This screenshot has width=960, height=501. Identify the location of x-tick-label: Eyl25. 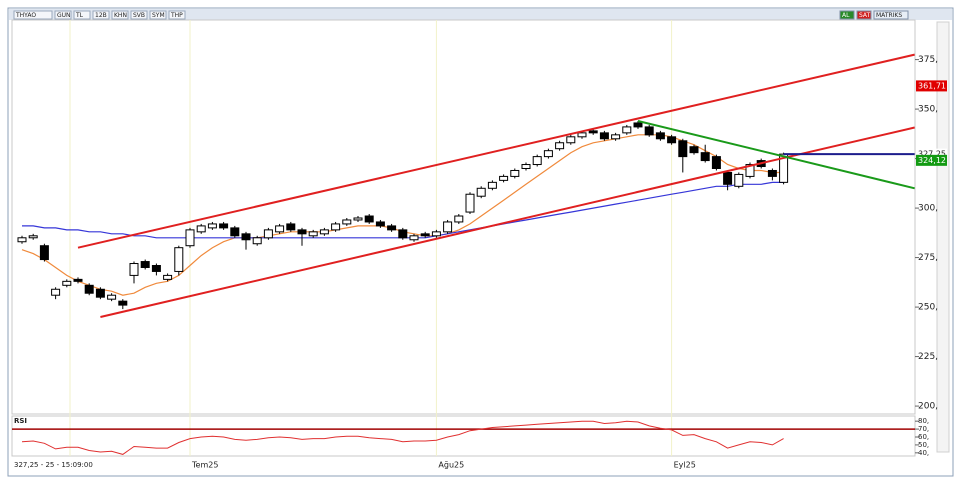
(685, 465).